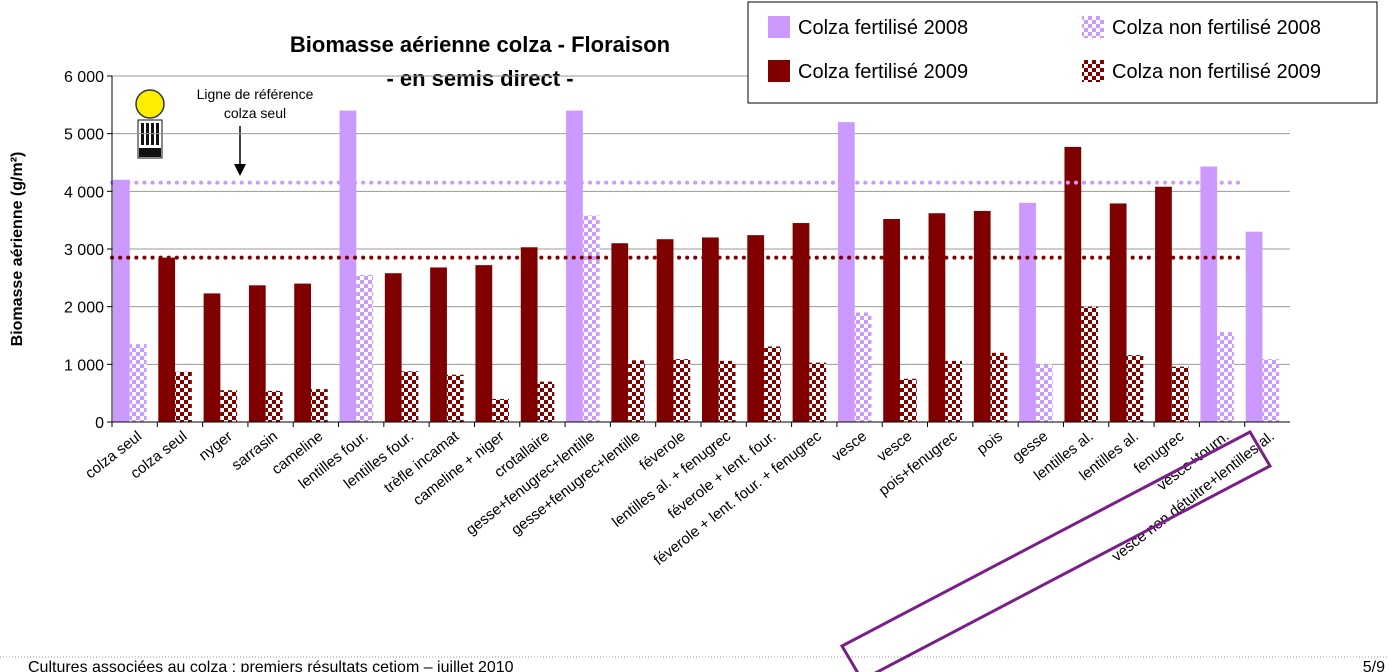 This screenshot has width=1389, height=672. What do you see at coordinates (84, 135) in the screenshot?
I see `y-tick-label: 5 000` at bounding box center [84, 135].